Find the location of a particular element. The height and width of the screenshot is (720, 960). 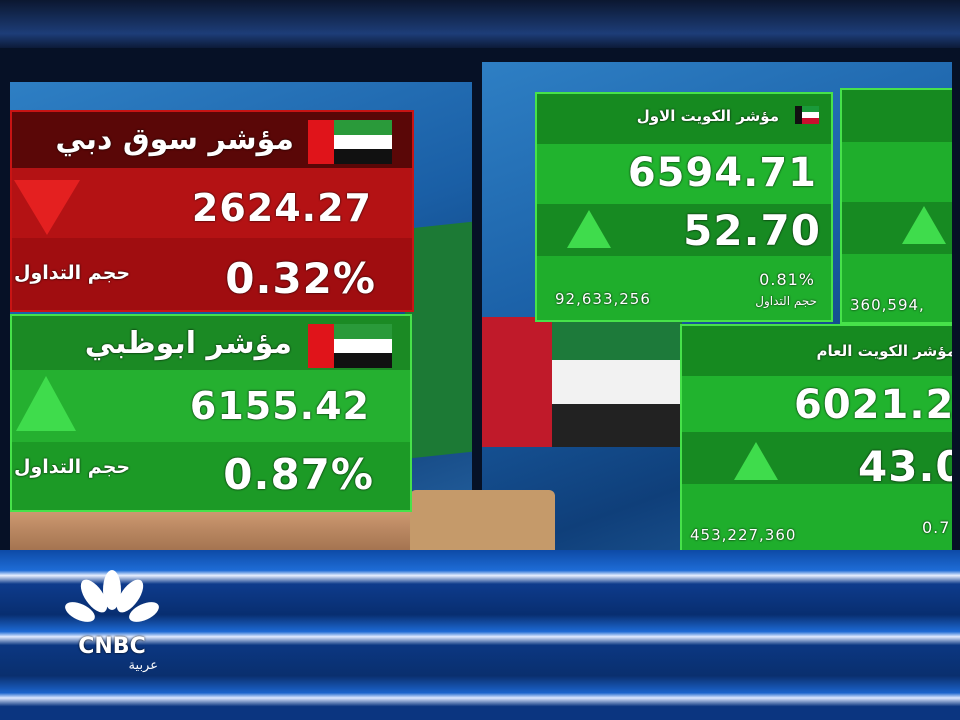

index-value: 6021.2 is located at coordinates (873, 405).